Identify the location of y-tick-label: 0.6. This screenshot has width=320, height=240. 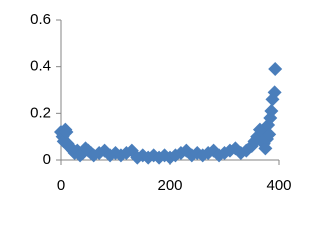
(40, 19).